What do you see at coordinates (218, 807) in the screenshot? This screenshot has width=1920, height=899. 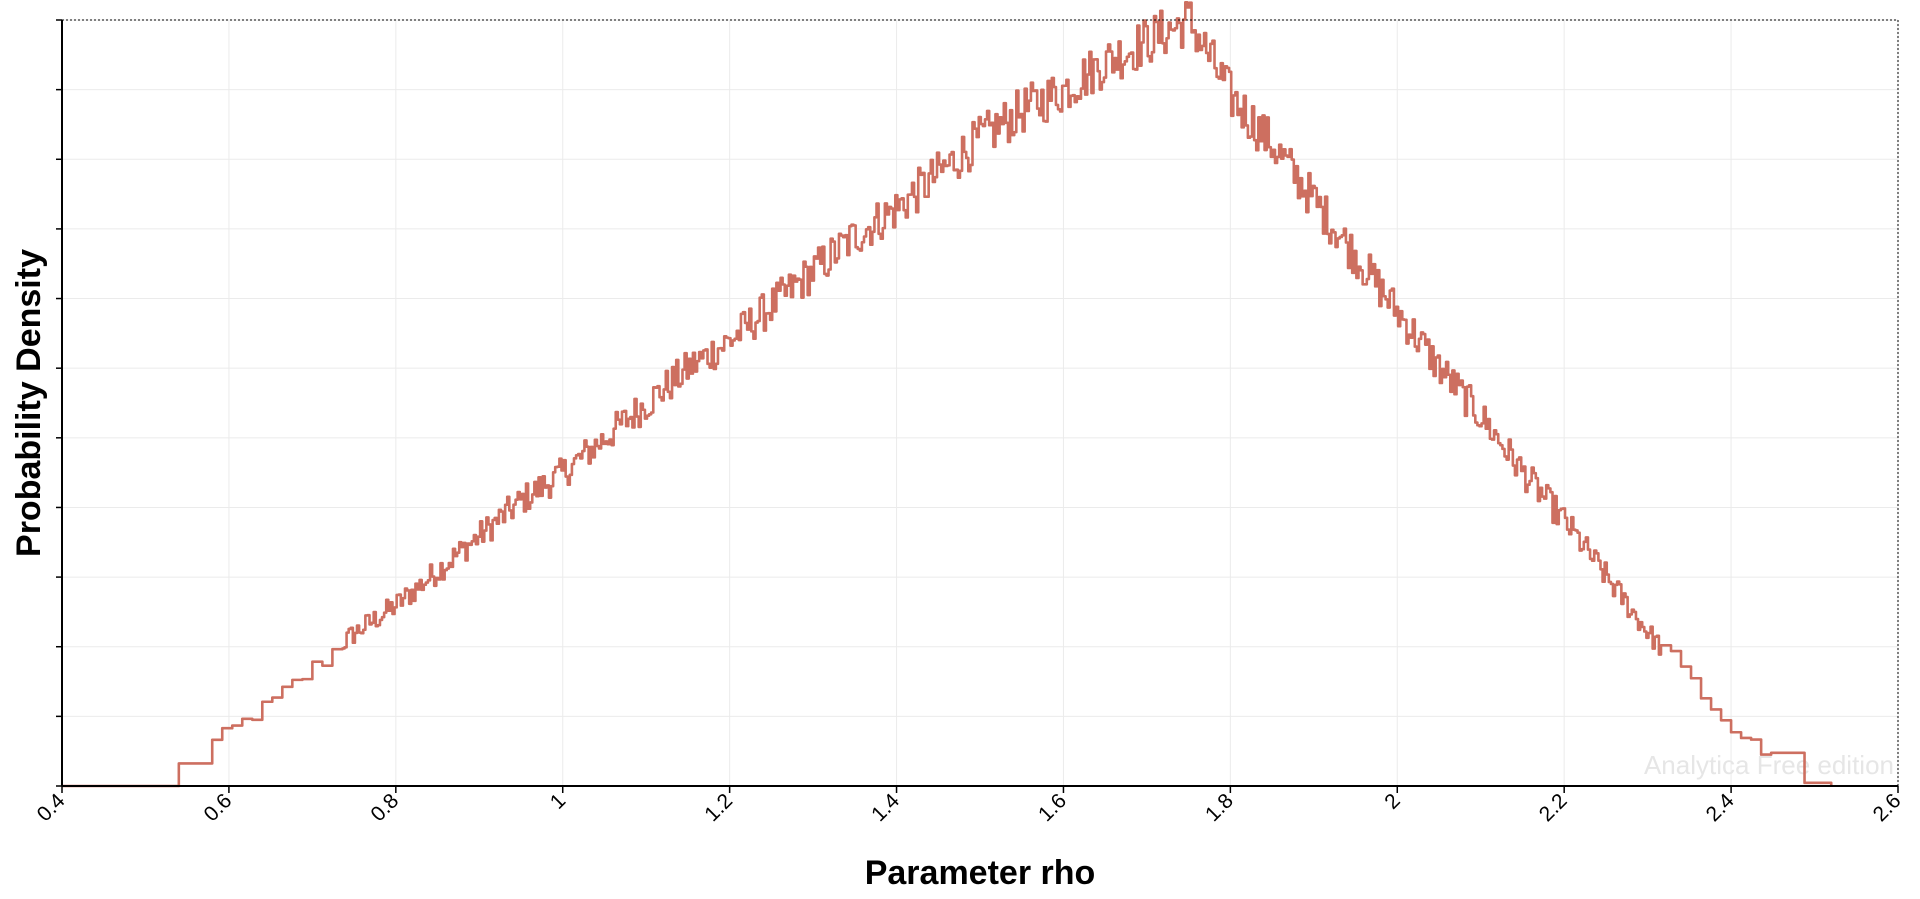 I see `x-tick-label: 0.6` at bounding box center [218, 807].